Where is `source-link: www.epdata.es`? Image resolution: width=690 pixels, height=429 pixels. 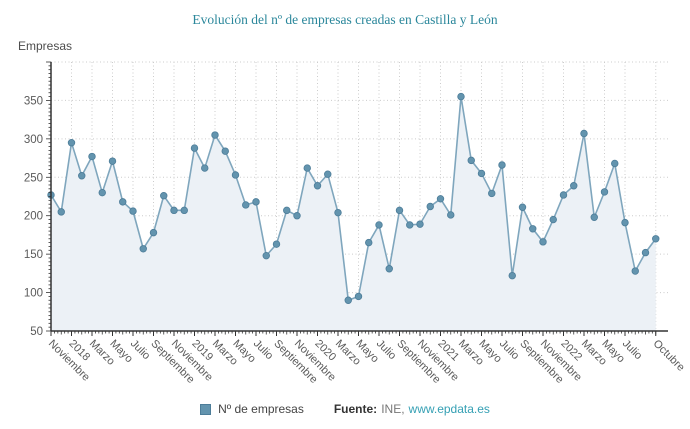
source-link: www.epdata.es is located at coordinates (449, 409).